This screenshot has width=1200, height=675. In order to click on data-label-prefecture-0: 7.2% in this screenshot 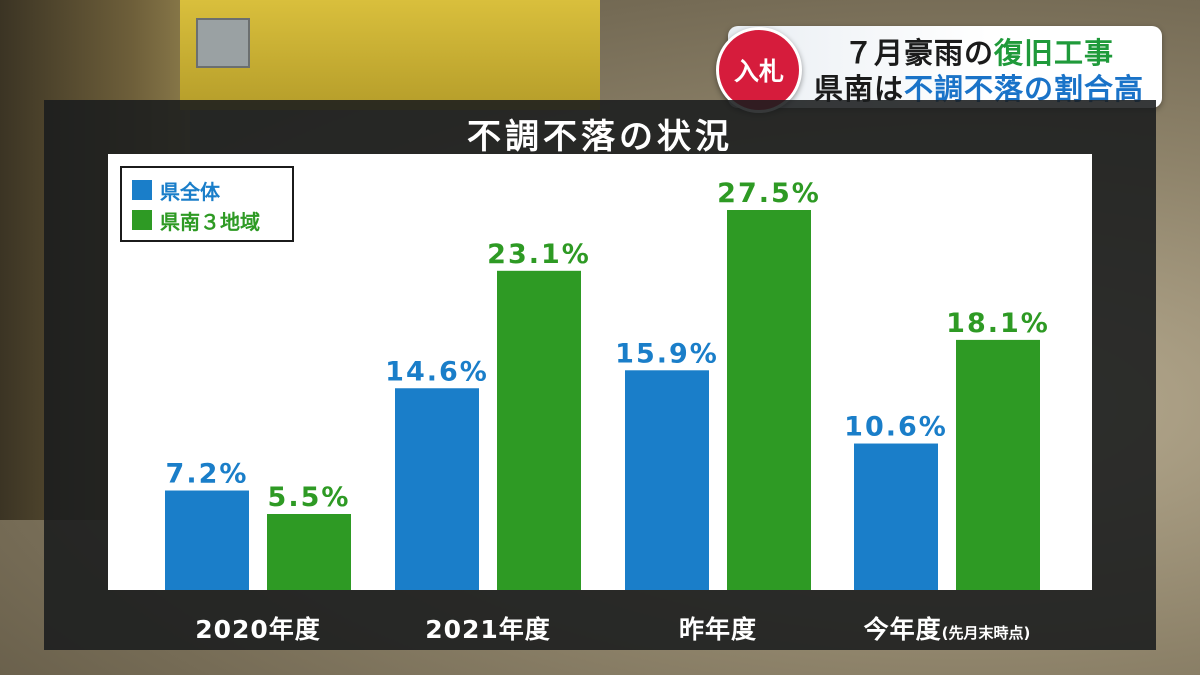, I will do `click(207, 474)`.